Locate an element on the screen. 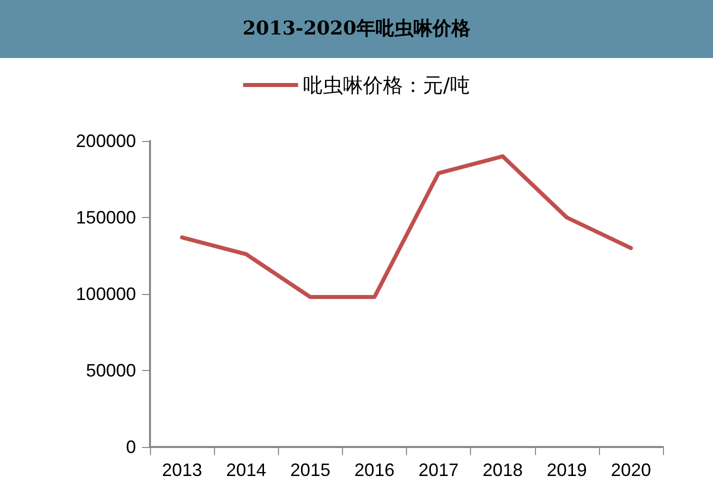 Image resolution: width=713 pixels, height=504 pixels. y-tick-label: 100000 is located at coordinates (106, 294).